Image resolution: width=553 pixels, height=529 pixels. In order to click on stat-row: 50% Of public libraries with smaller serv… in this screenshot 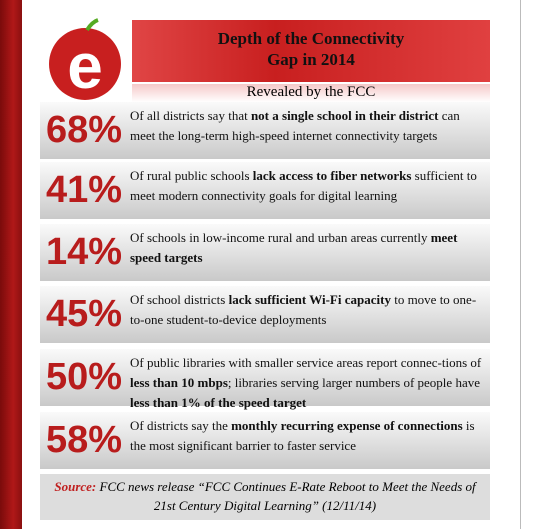, I will do `click(265, 379)`.